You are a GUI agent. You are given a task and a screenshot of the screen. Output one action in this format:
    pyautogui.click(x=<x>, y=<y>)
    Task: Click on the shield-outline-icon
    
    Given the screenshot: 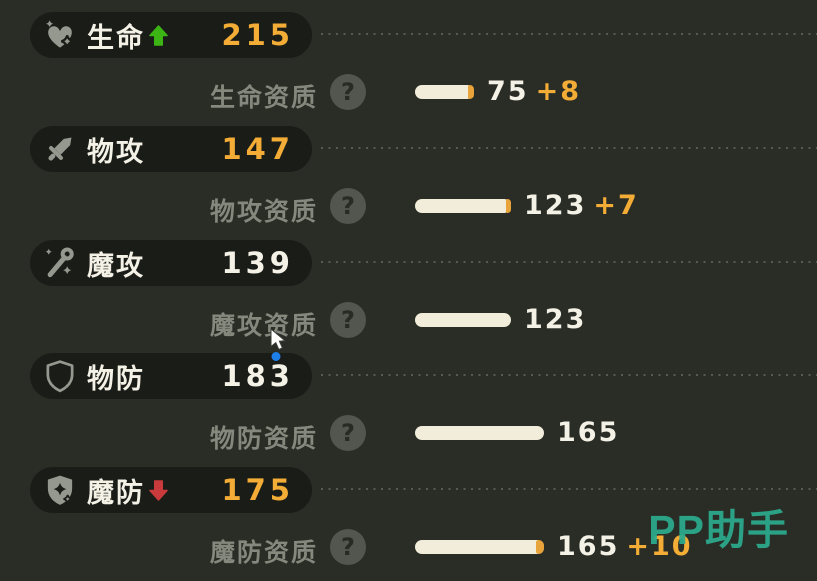 What is the action you would take?
    pyautogui.click(x=60, y=376)
    